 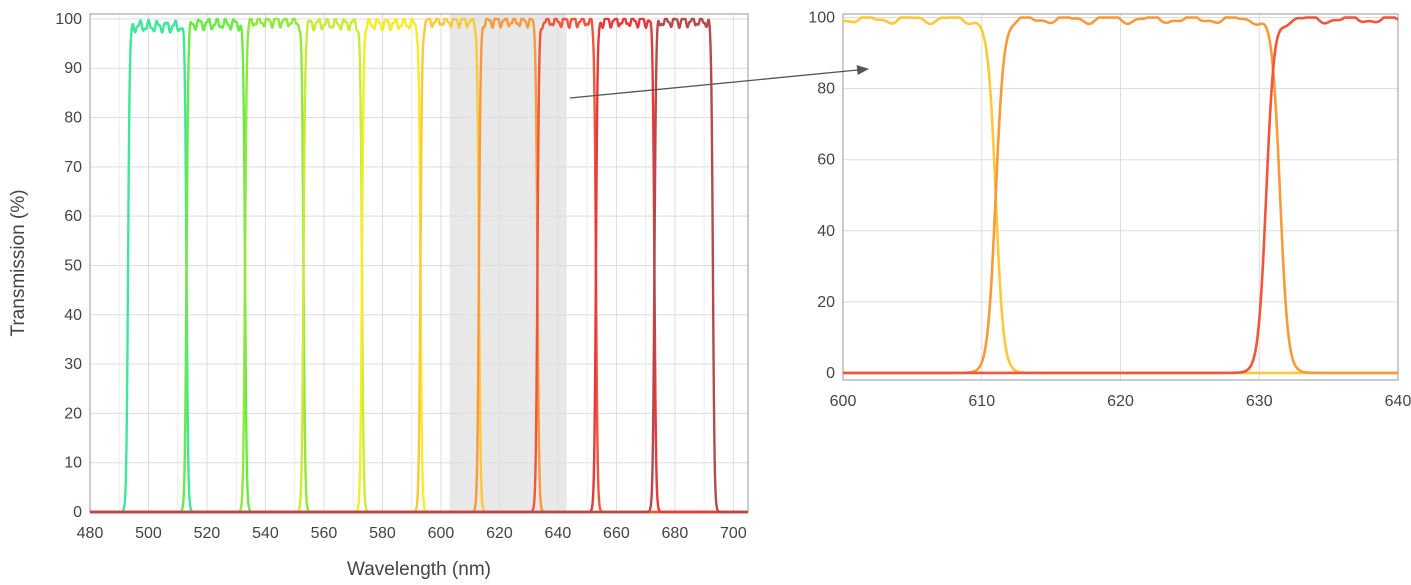 I want to click on zoom-arrow, so click(x=719, y=82).